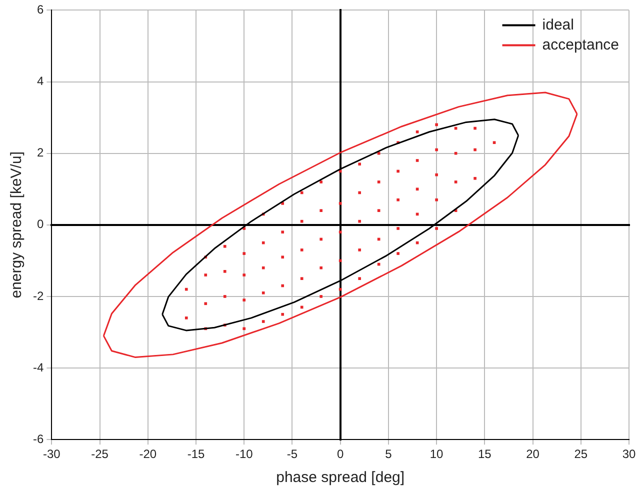 This screenshot has width=643, height=495. What do you see at coordinates (581, 454) in the screenshot?
I see `x-tick-label: 25` at bounding box center [581, 454].